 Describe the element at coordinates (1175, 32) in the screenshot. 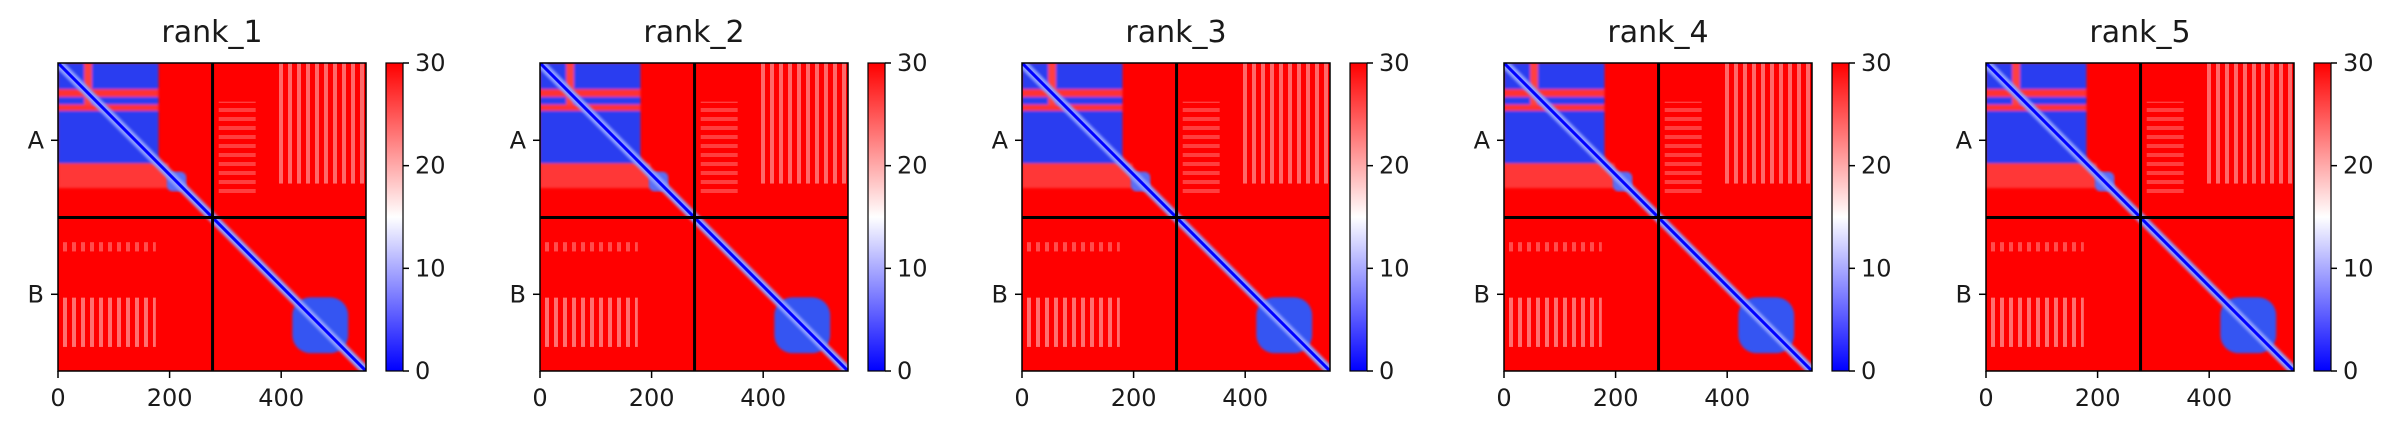

I see `panel-title: rank_3` at that location.